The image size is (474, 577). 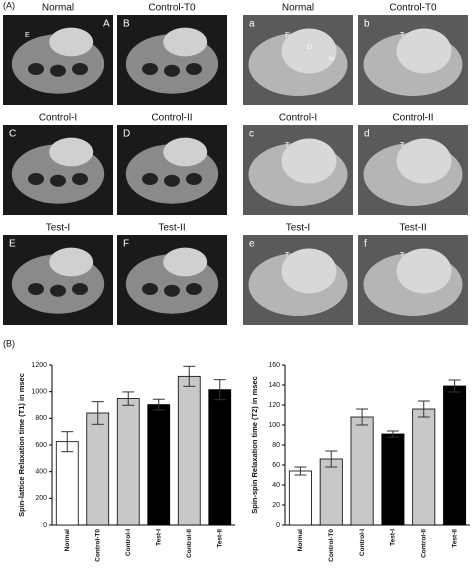 What do you see at coordinates (126, 134) in the screenshot?
I see `image-letter: D` at bounding box center [126, 134].